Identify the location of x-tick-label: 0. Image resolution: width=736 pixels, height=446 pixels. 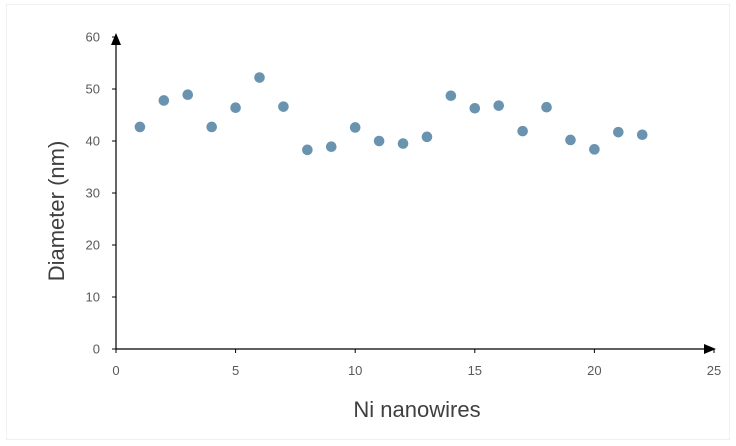
(115, 370).